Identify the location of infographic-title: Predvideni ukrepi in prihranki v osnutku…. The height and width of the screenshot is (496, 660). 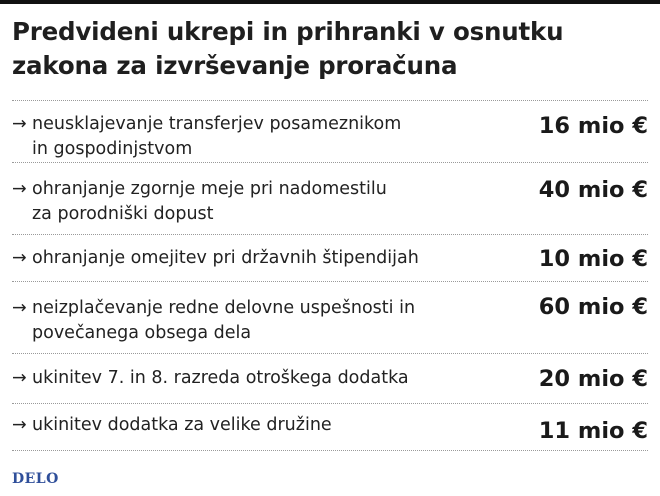
(288, 48).